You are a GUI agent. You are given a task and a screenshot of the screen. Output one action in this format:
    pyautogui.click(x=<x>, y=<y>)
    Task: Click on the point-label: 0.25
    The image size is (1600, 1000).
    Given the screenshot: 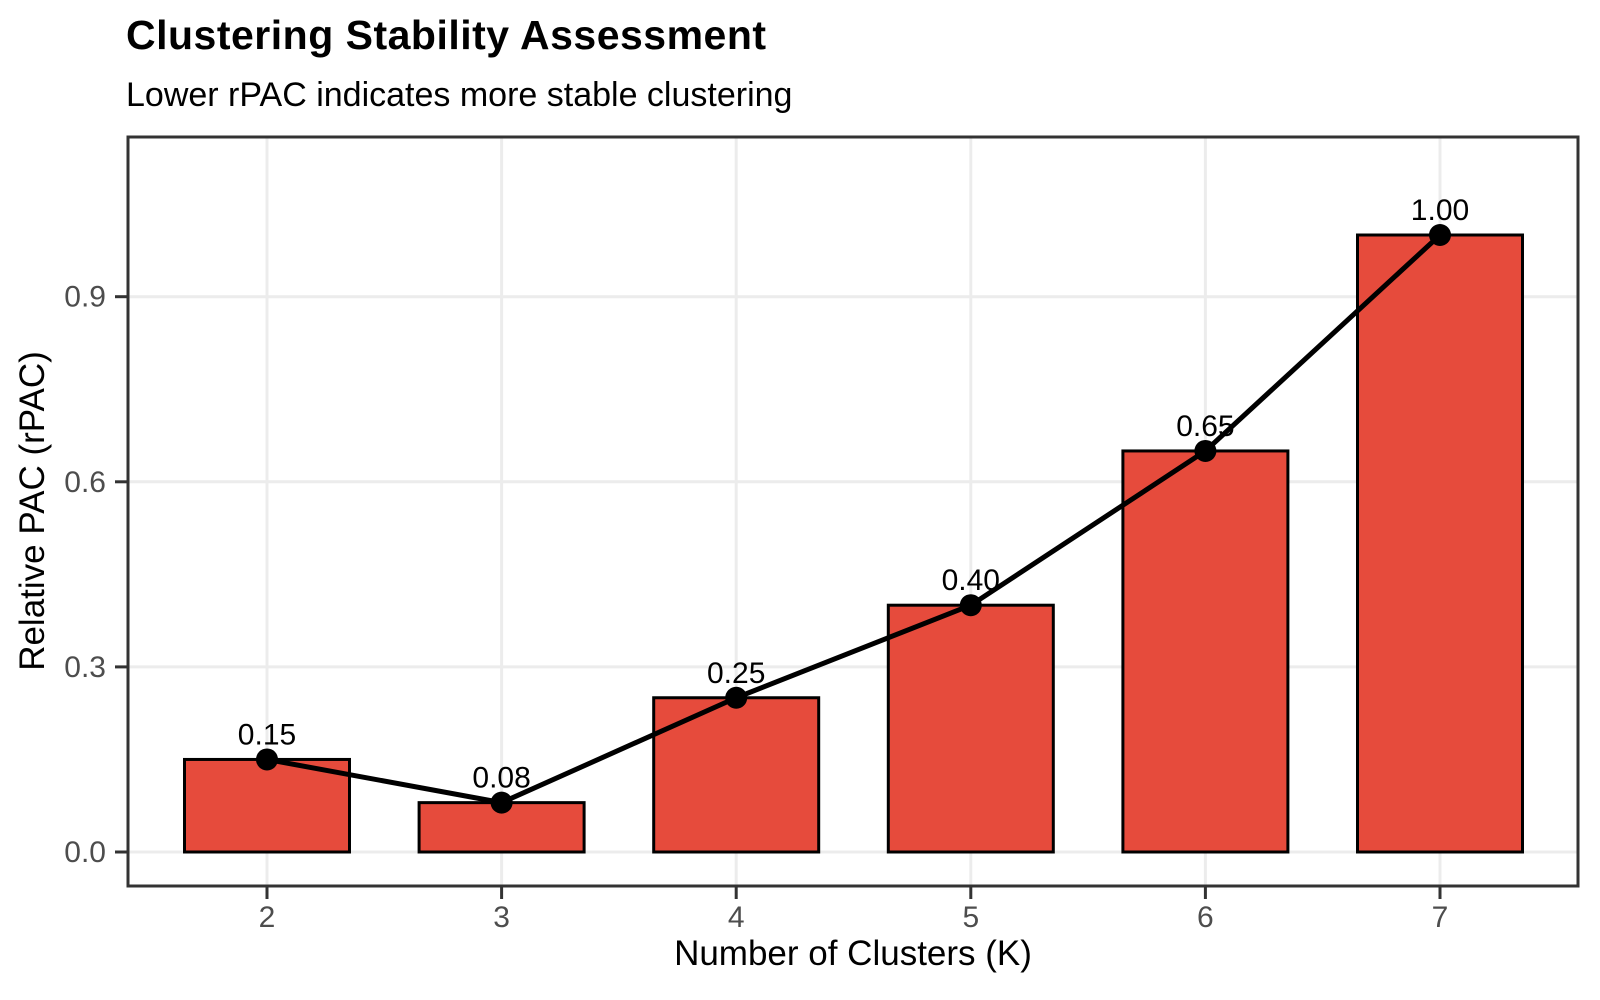 What is the action you would take?
    pyautogui.click(x=736, y=673)
    